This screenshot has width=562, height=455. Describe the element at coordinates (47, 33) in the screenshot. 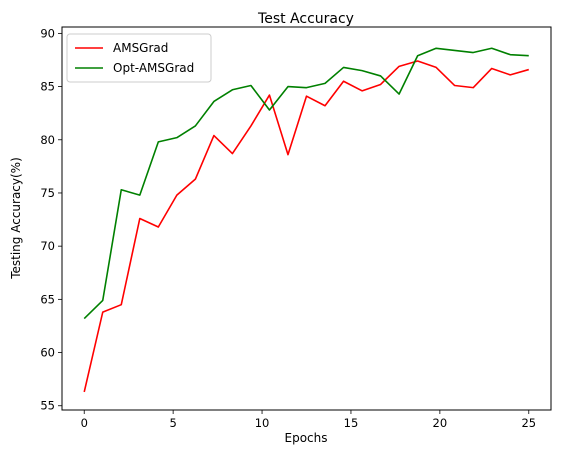

I see `y-tick-label: 90` at that location.